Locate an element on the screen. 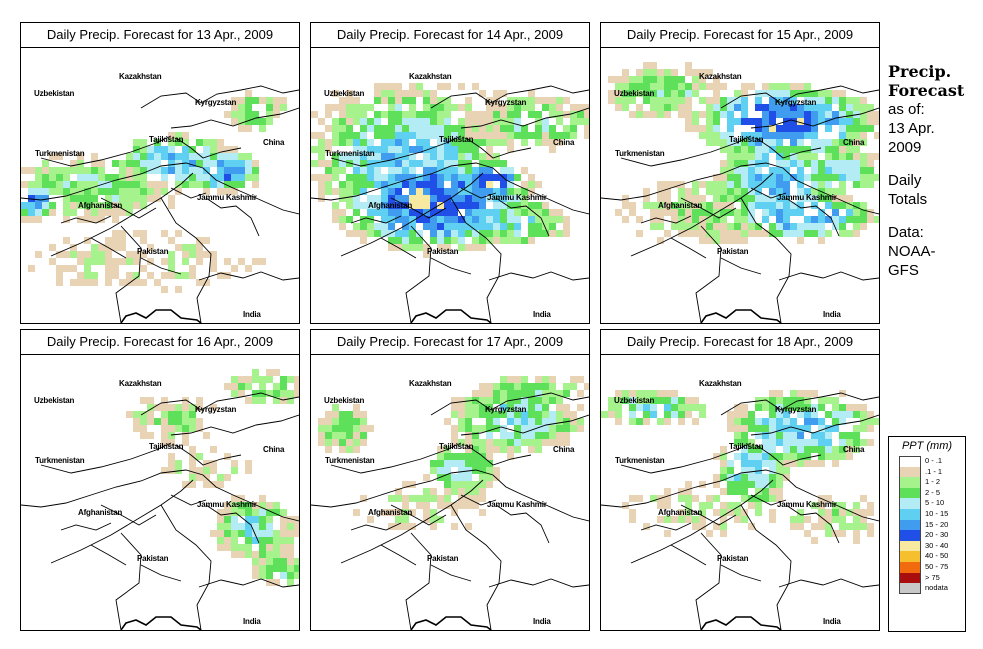  country-label-turkmenistan: Turkmenistan is located at coordinates (60, 460).